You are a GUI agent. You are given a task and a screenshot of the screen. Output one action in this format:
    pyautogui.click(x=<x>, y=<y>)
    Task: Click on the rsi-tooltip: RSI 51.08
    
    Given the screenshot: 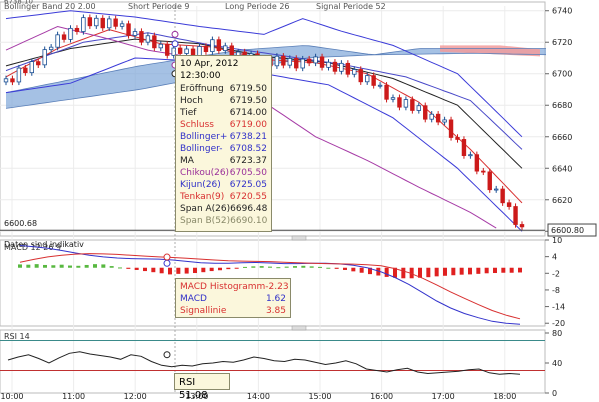 What is the action you would take?
    pyautogui.click(x=202, y=387)
    